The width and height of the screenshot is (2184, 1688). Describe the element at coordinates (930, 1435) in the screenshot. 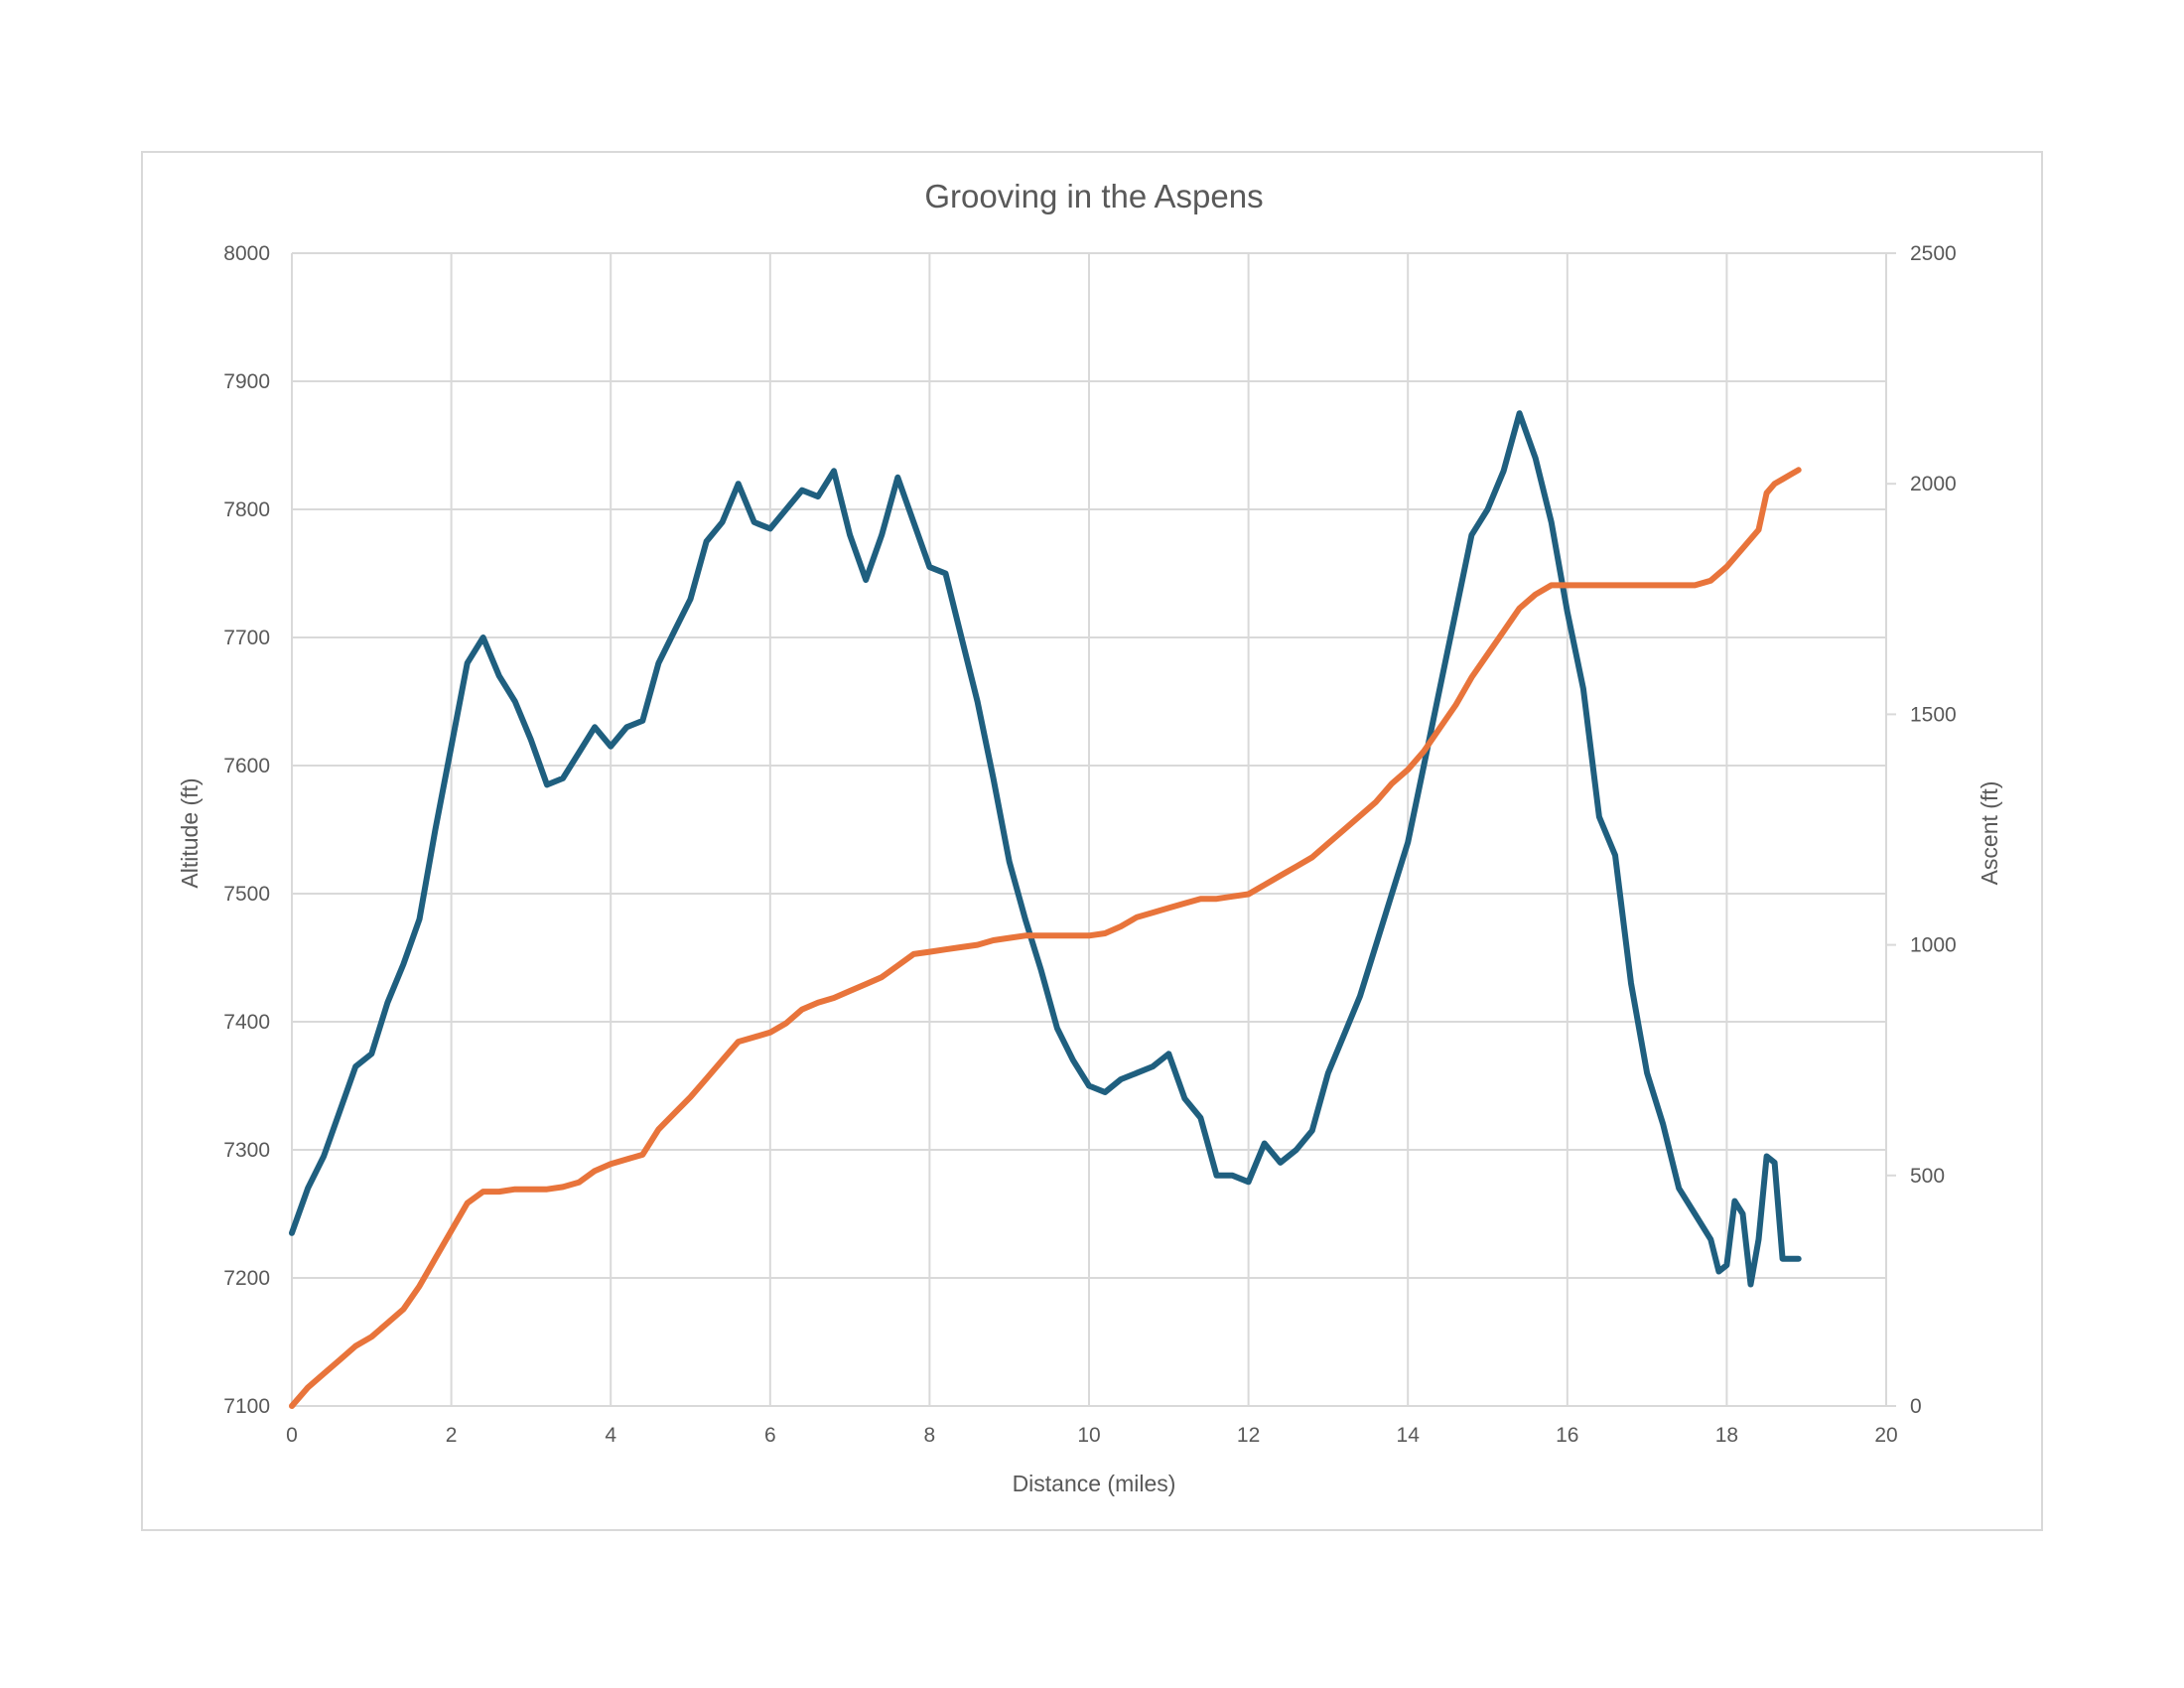

I see `x-tick-label: 8` at that location.